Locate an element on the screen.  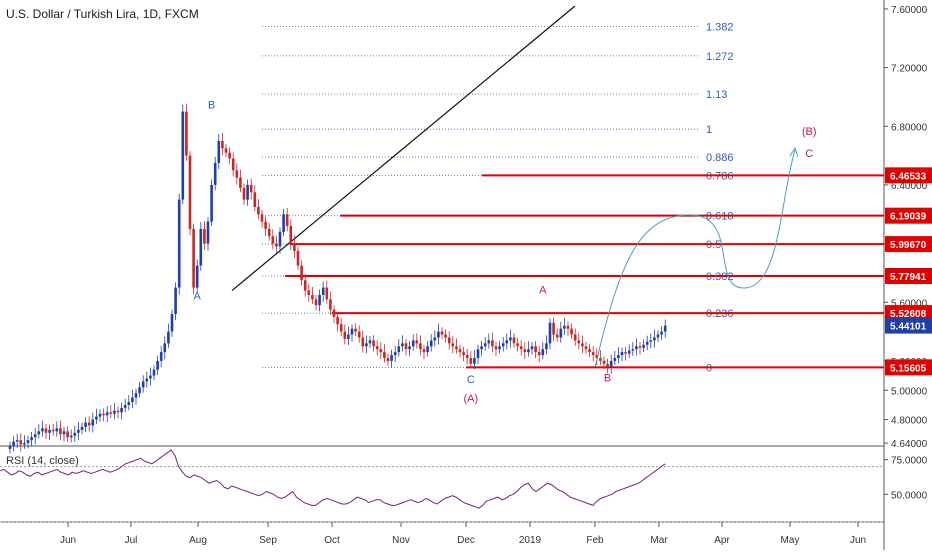
price-tick-label: 4.80000 is located at coordinates (909, 421).